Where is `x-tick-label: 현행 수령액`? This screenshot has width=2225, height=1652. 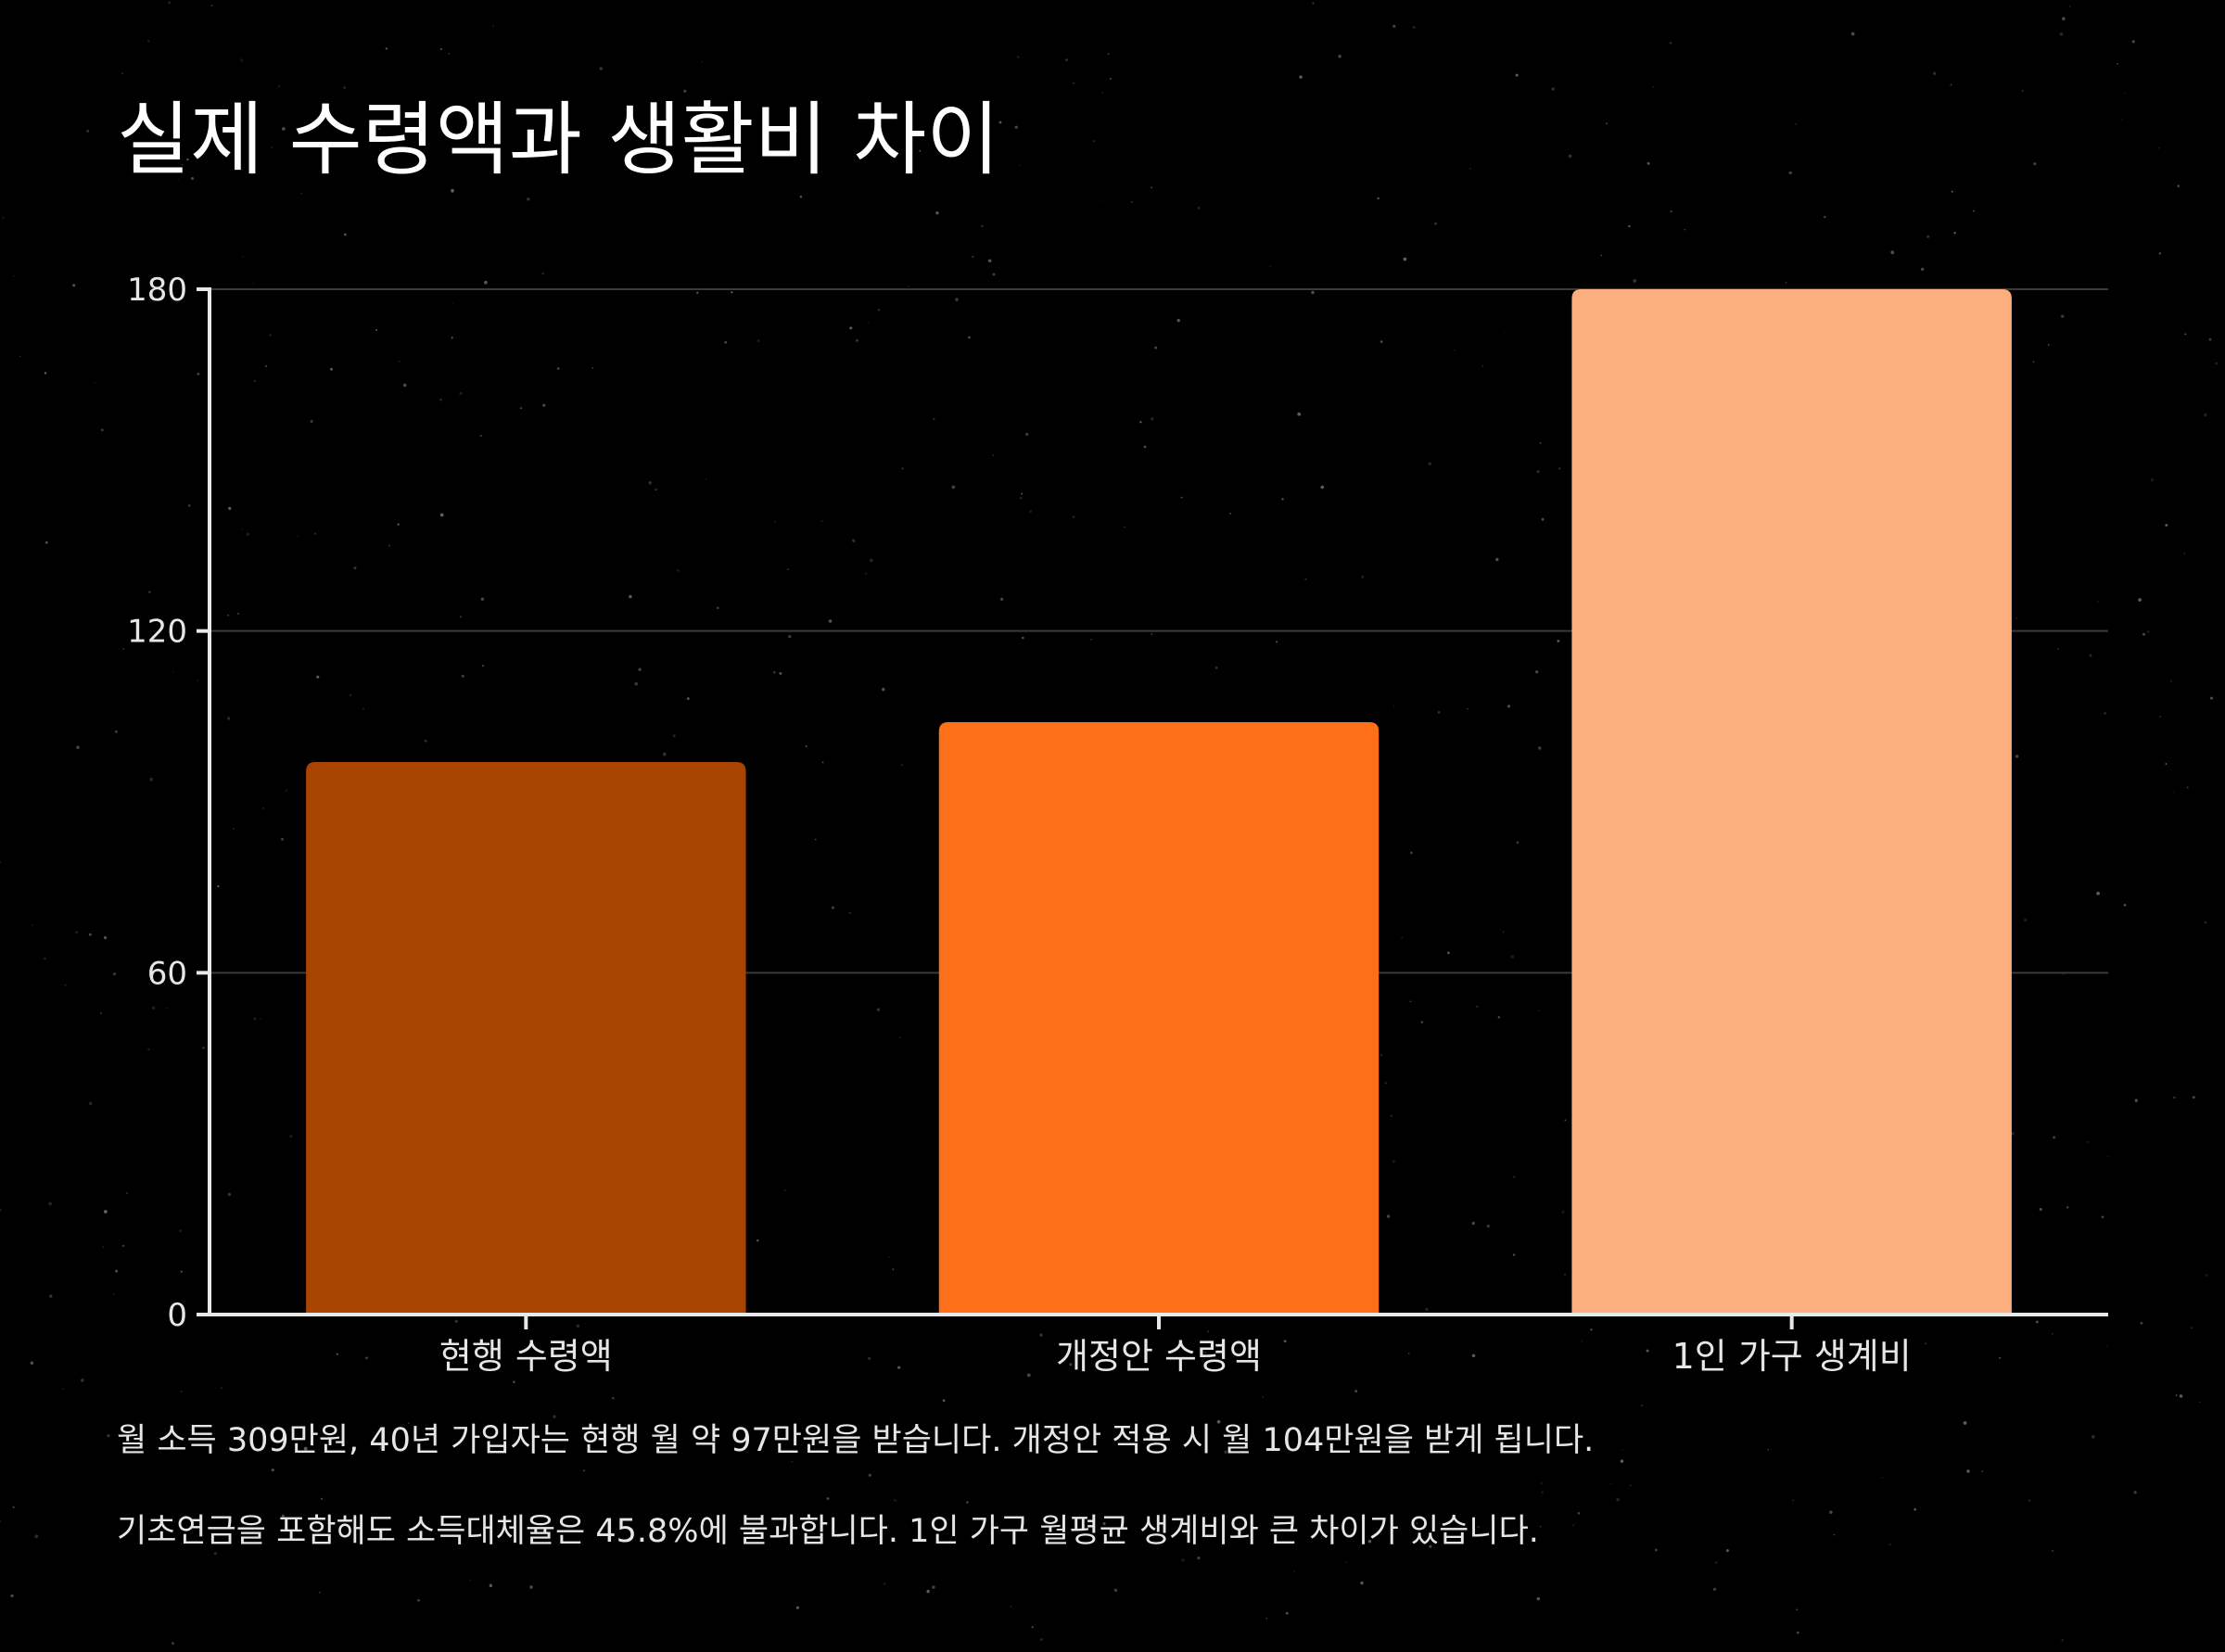
x-tick-label: 현행 수령액 is located at coordinates (526, 1356).